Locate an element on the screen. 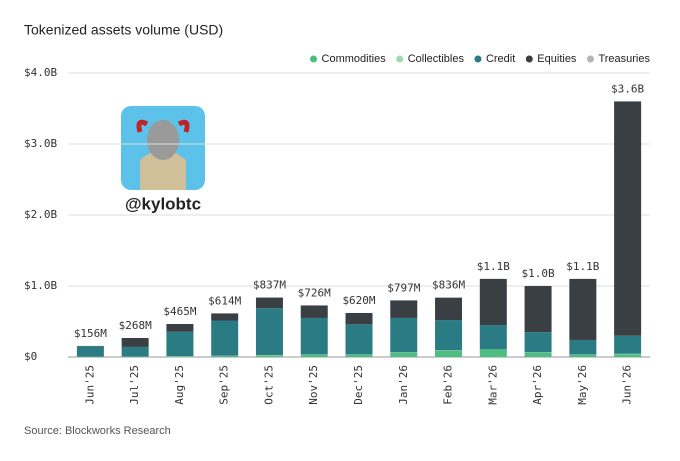 The width and height of the screenshot is (680, 461). total-label: $614M is located at coordinates (224, 300).